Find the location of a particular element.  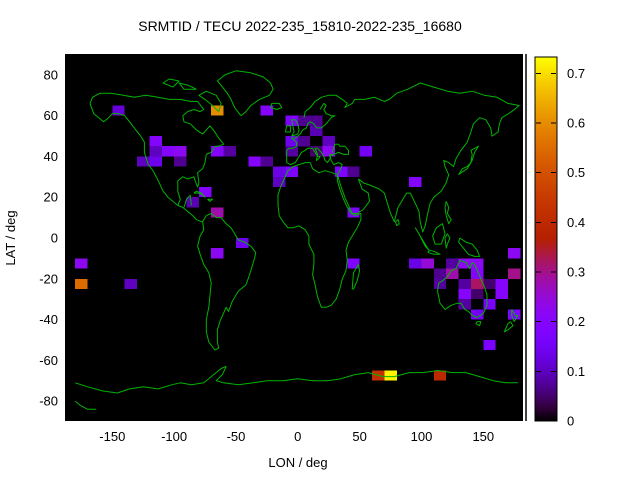

x-tick-label: 0 is located at coordinates (297, 436).